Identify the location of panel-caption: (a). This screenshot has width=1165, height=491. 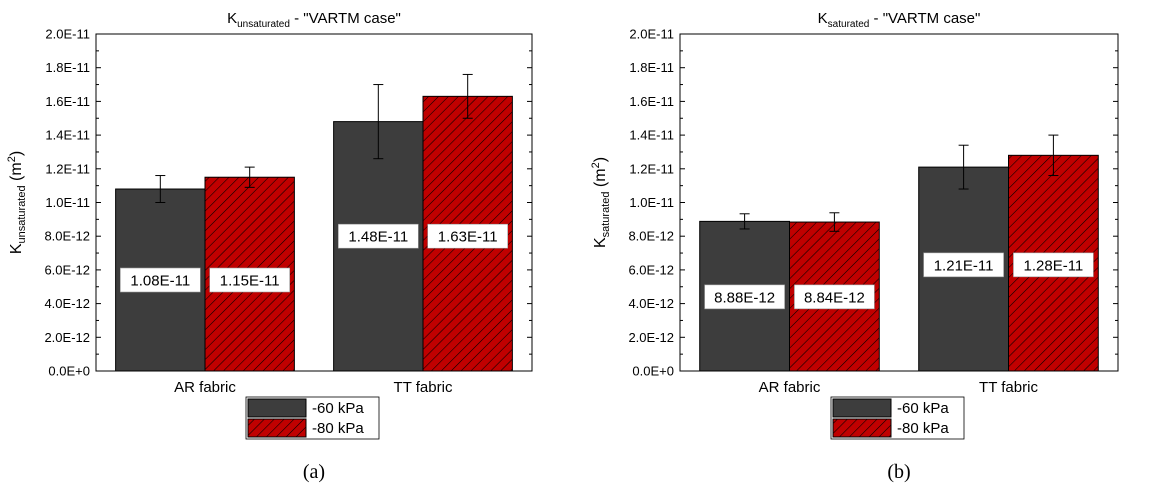
(314, 472).